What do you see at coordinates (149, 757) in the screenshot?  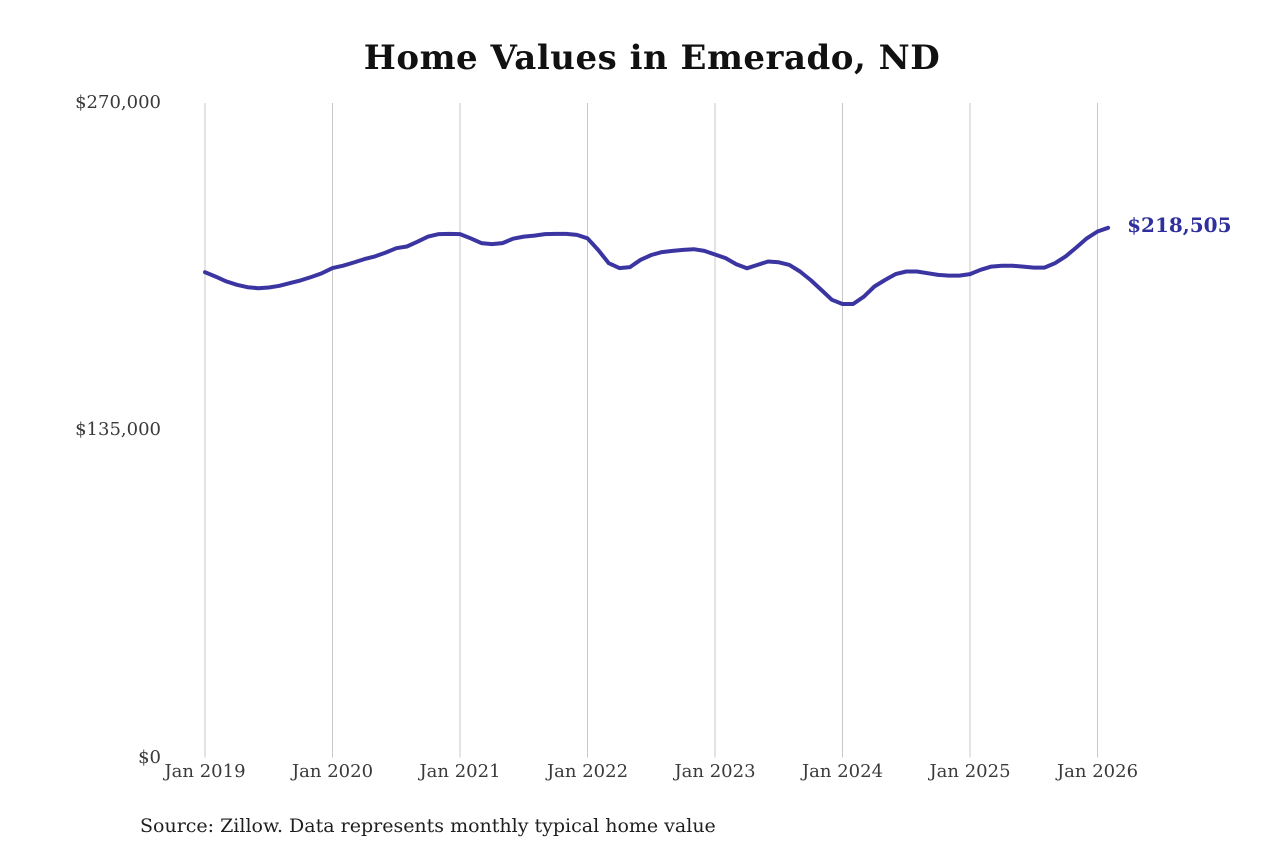 I see `y-tick-label: $0` at bounding box center [149, 757].